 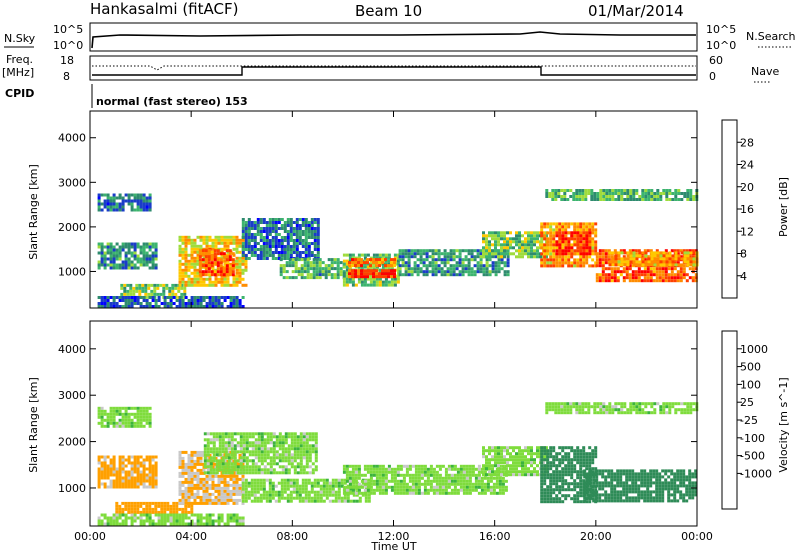 What do you see at coordinates (72, 182) in the screenshot?
I see `y-tick-label: 3000` at bounding box center [72, 182].